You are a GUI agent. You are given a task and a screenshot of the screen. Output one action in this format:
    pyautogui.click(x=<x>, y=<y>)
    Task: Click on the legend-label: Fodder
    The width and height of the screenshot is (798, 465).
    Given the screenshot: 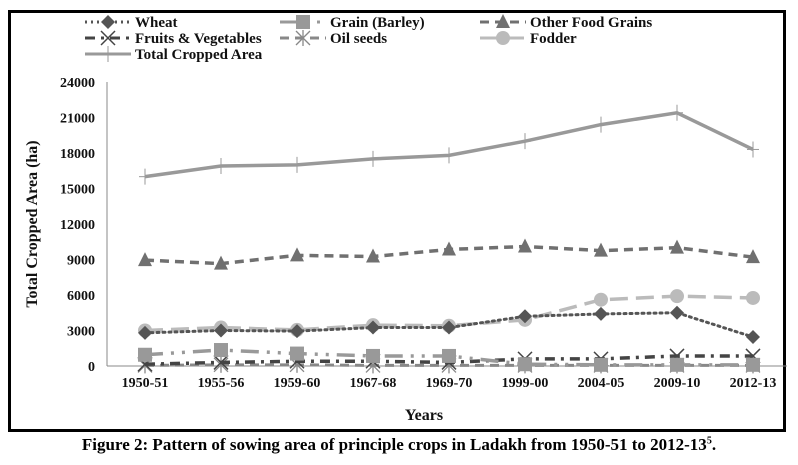 What is the action you would take?
    pyautogui.click(x=553, y=39)
    